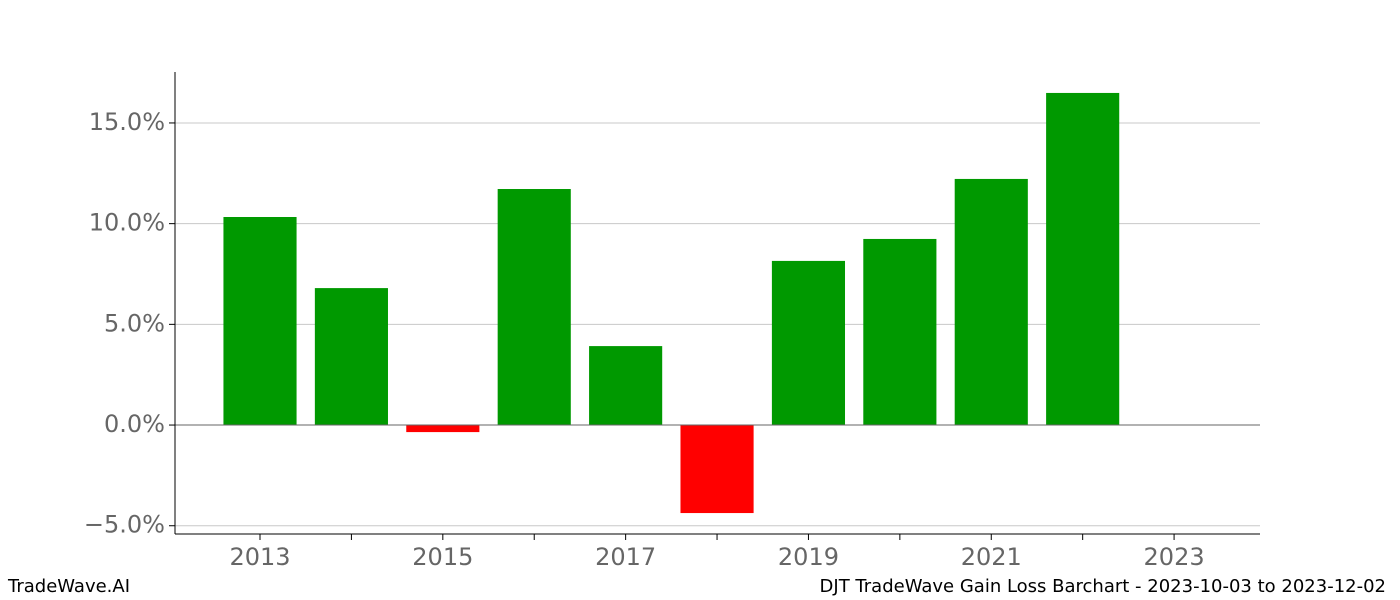  I want to click on footer-left: TradeWave.AI, so click(68, 586).